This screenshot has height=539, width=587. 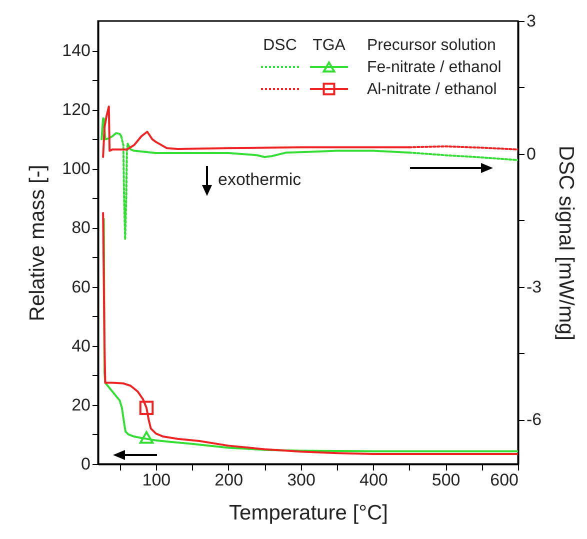 I want to click on y-axis-title: Relative mass [-], so click(x=38, y=243).